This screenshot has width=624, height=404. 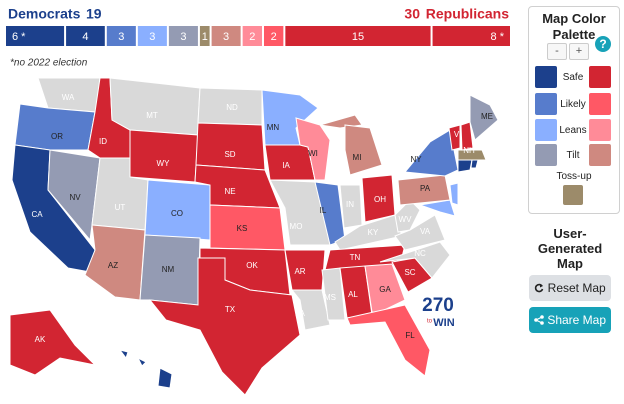 What do you see at coordinates (467, 14) in the screenshot?
I see `rep-label: Republicans` at bounding box center [467, 14].